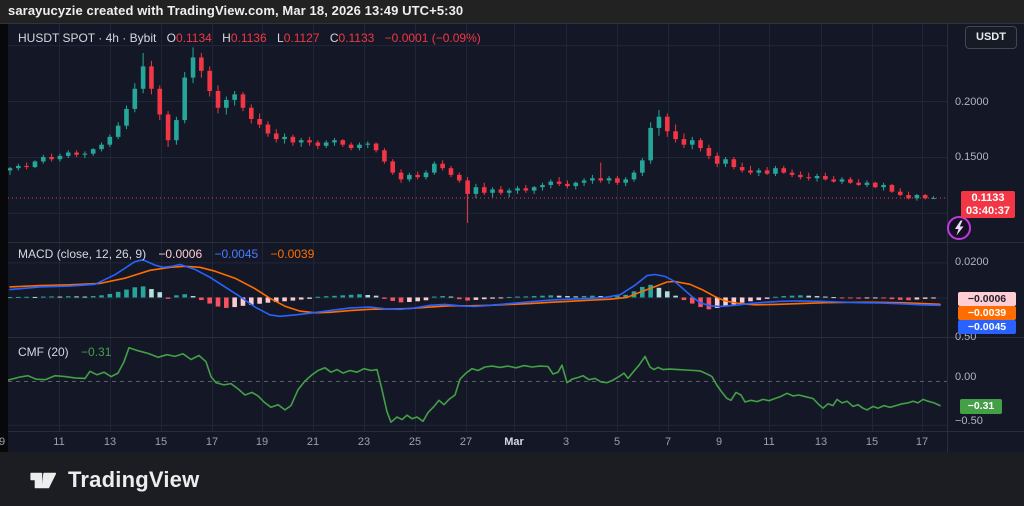 The width and height of the screenshot is (1024, 506). What do you see at coordinates (356, 38) in the screenshot?
I see `close-value: 0.1133` at bounding box center [356, 38].